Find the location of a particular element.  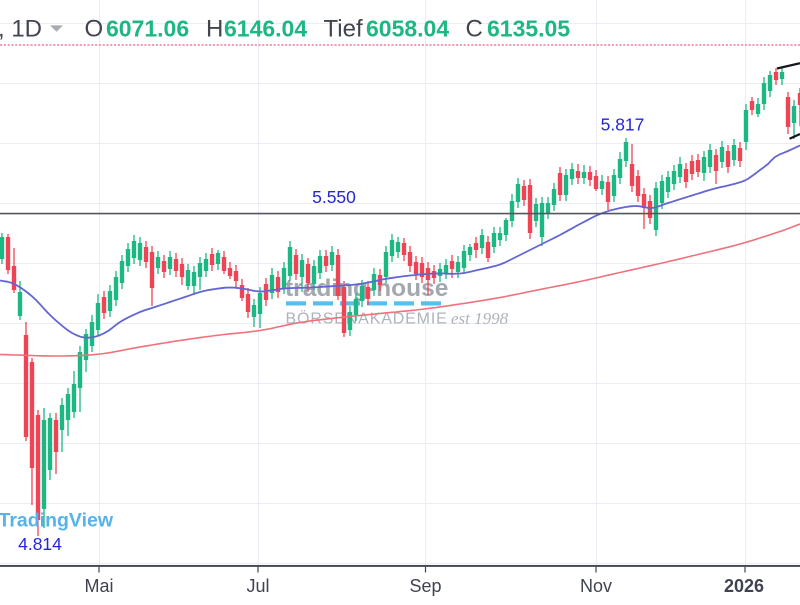

svg-text: C is located at coordinates (474, 28).